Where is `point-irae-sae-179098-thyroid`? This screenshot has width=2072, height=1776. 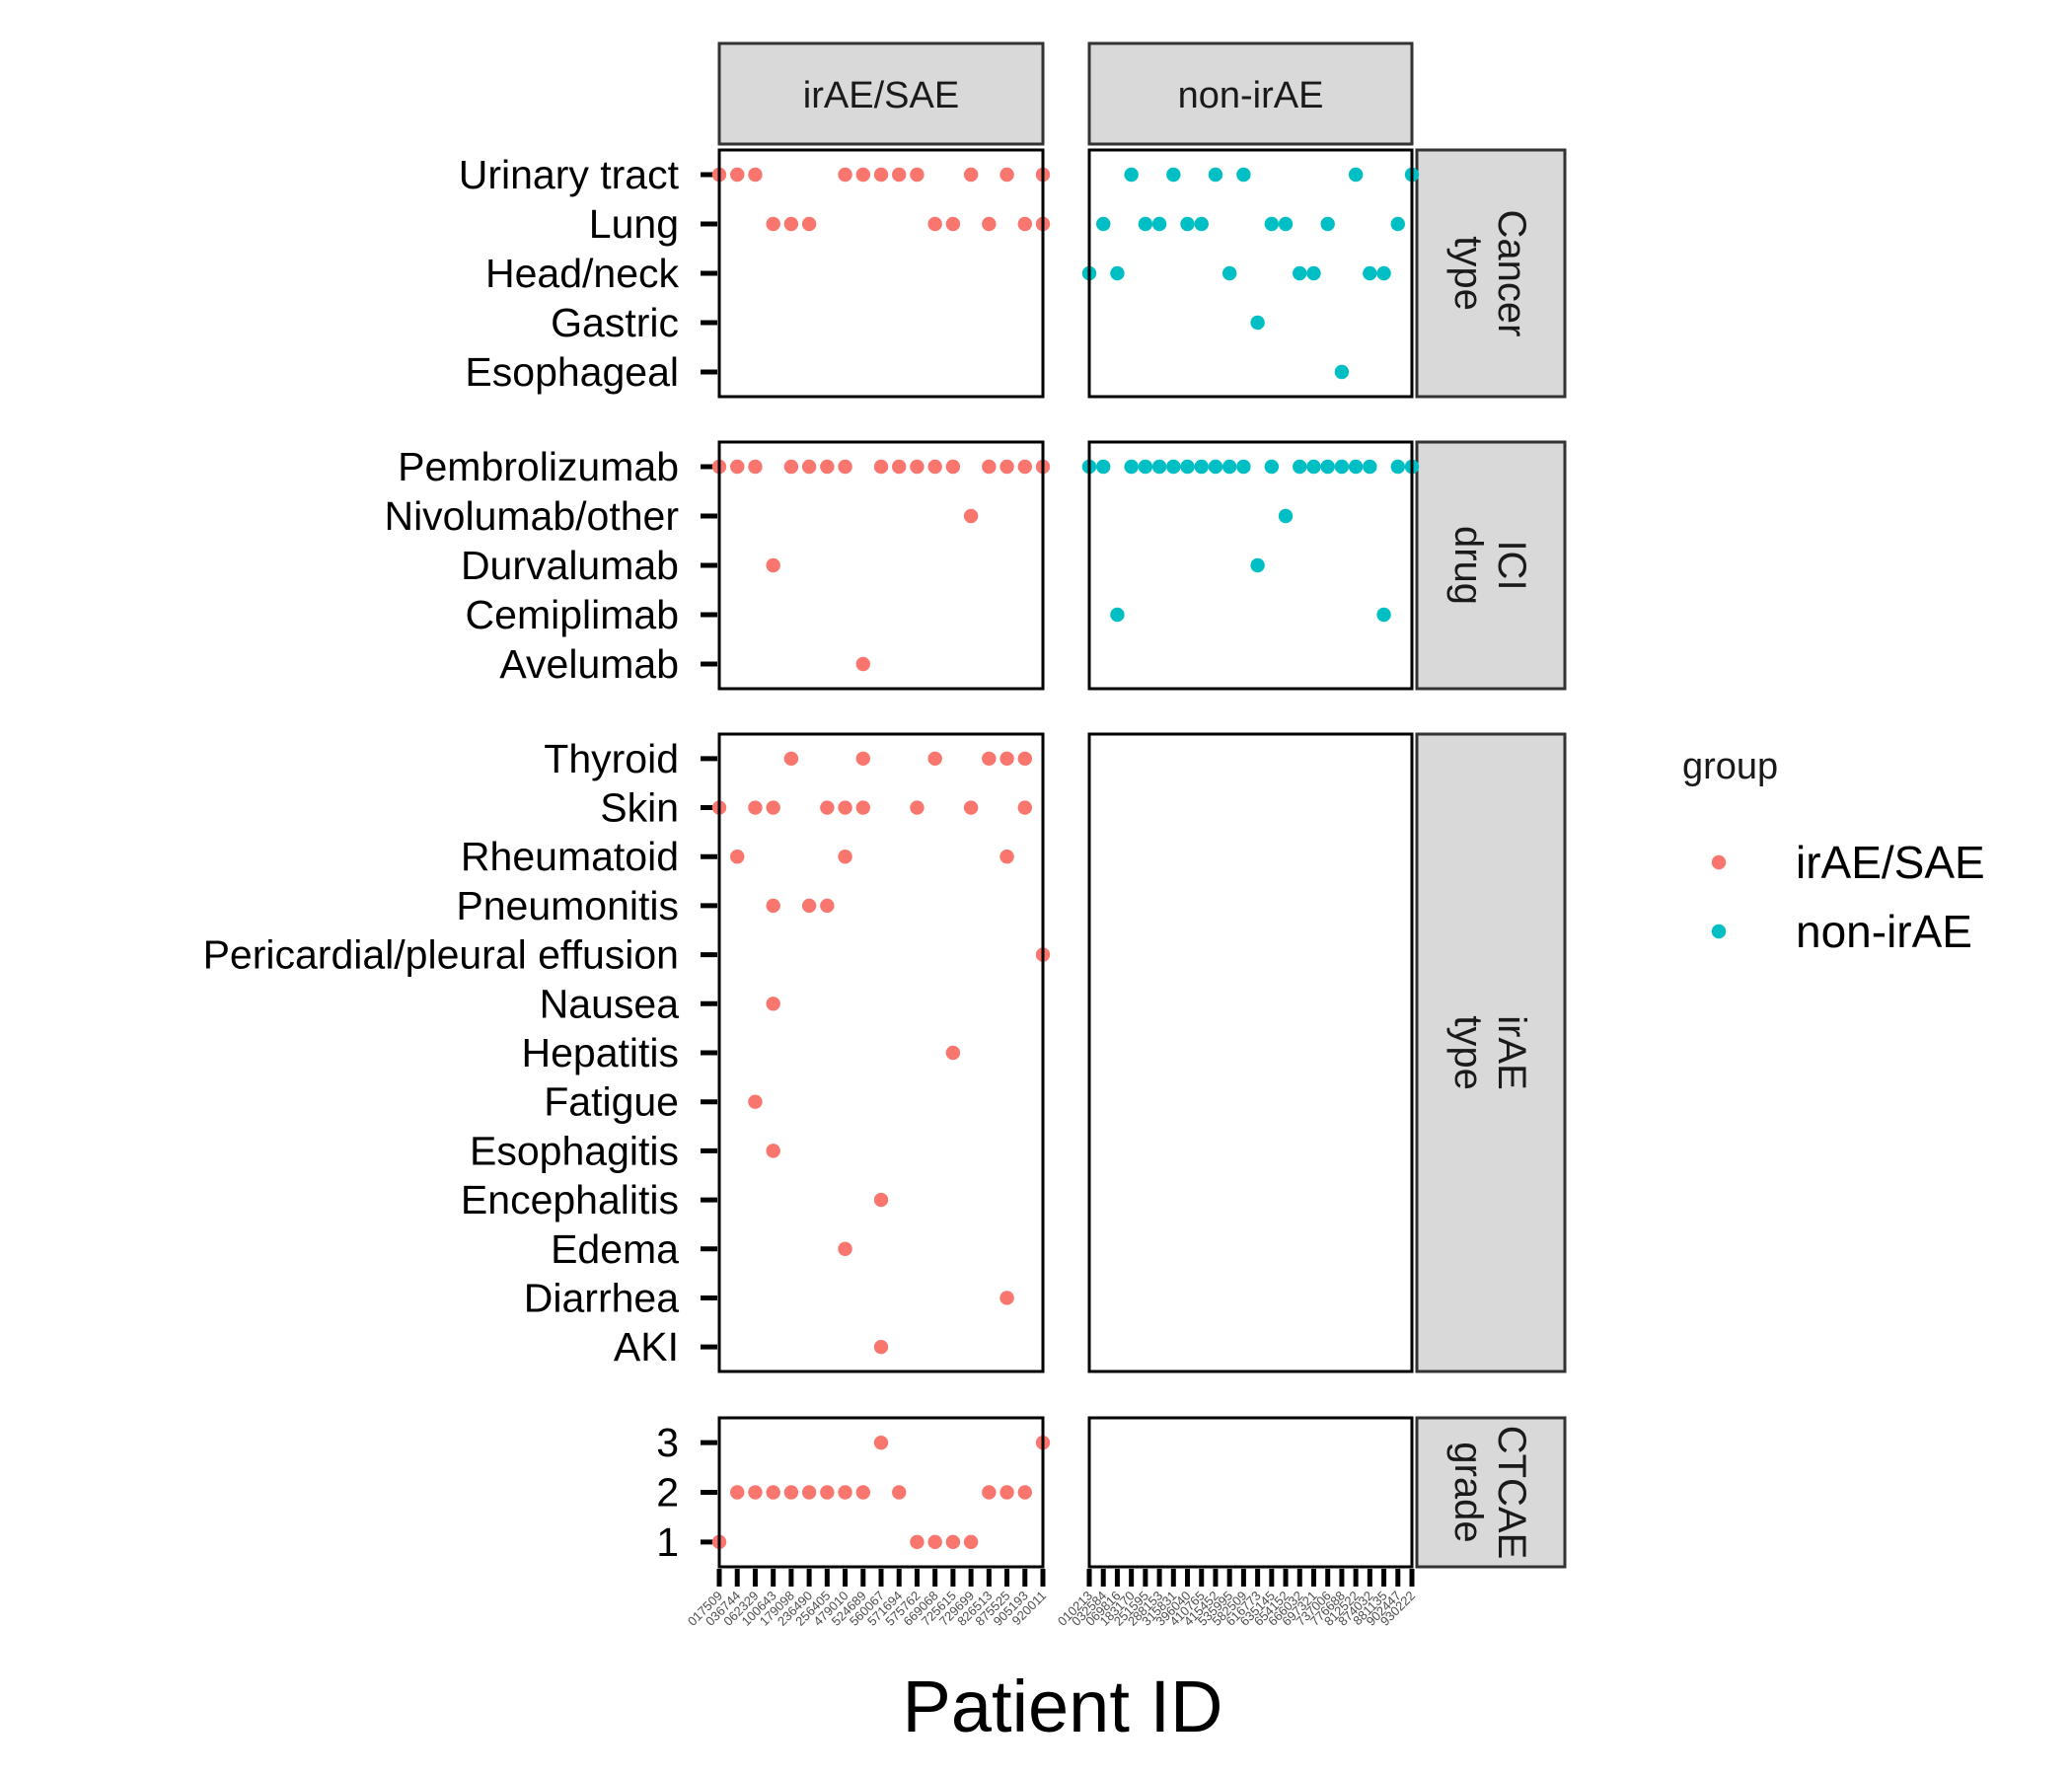 point-irae-sae-179098-thyroid is located at coordinates (791, 759).